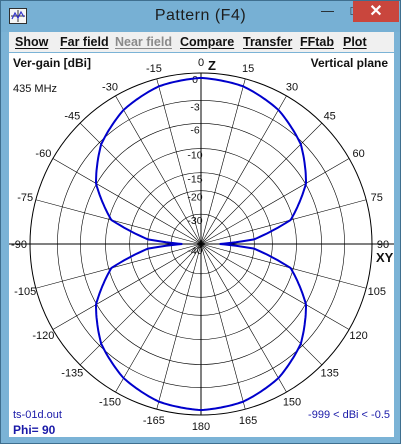 Image resolution: width=401 pixels, height=444 pixels. Describe the element at coordinates (201, 427) in the screenshot. I see `angle-tick-label: 180` at that location.